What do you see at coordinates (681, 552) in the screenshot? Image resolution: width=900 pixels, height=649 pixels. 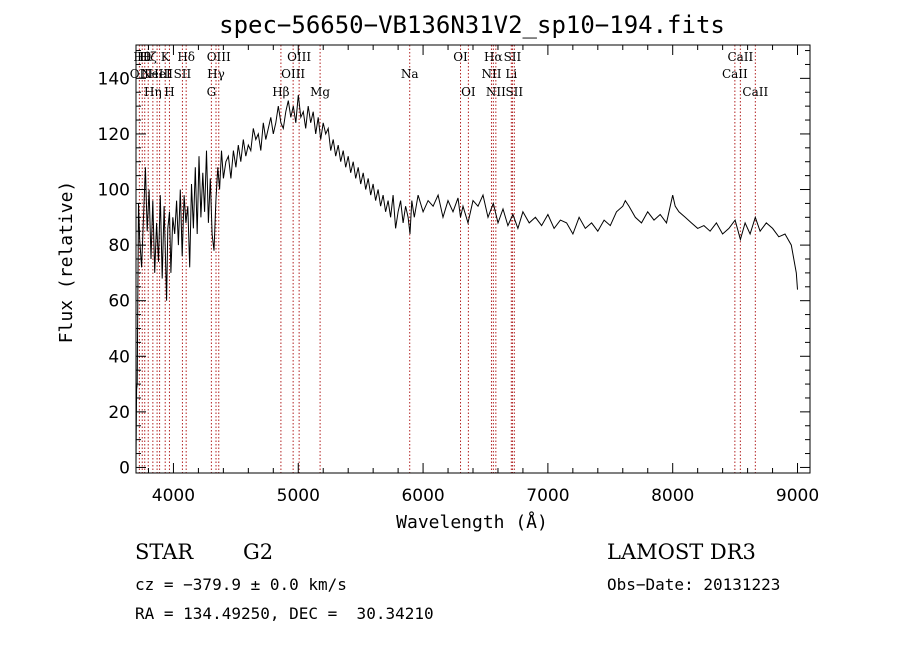 I see `survey-name: LAMOST DR3` at bounding box center [681, 552].